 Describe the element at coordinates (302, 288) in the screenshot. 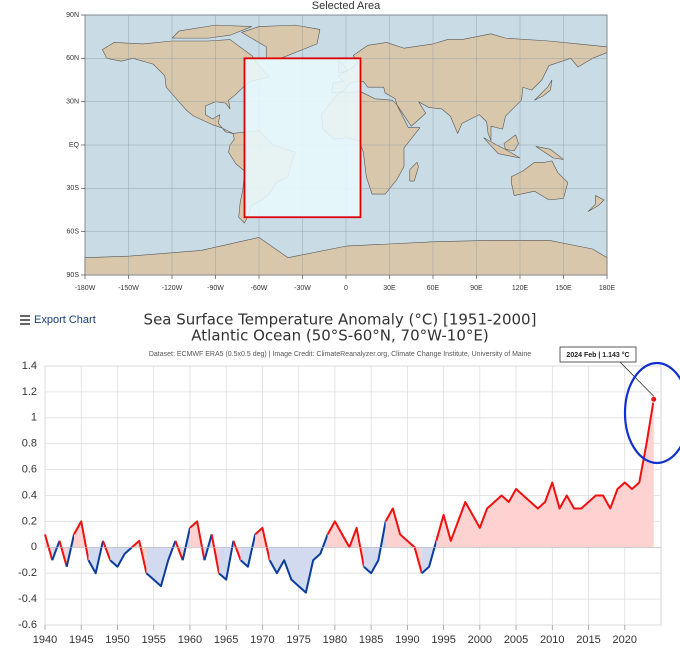

I see `map-x-label: -30W` at that location.